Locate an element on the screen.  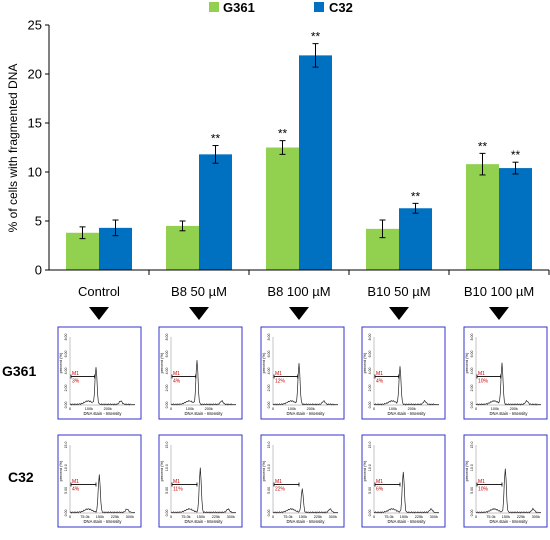
x-tick-label: B10 50 µM is located at coordinates (398, 291).